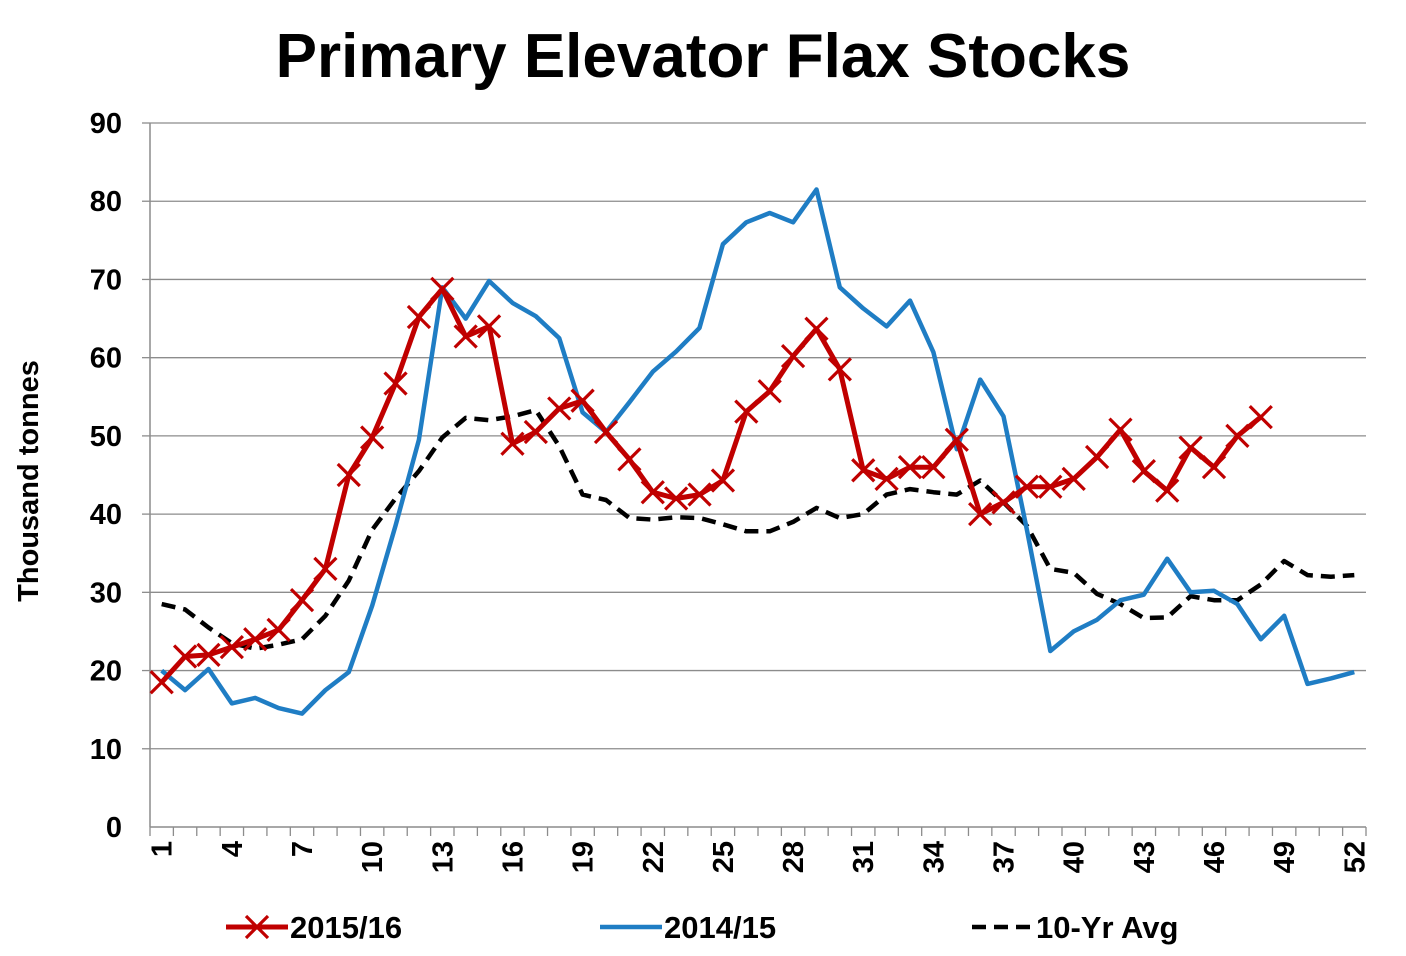 This screenshot has width=1406, height=956. What do you see at coordinates (106, 202) in the screenshot?
I see `y-tick-label: 80` at bounding box center [106, 202].